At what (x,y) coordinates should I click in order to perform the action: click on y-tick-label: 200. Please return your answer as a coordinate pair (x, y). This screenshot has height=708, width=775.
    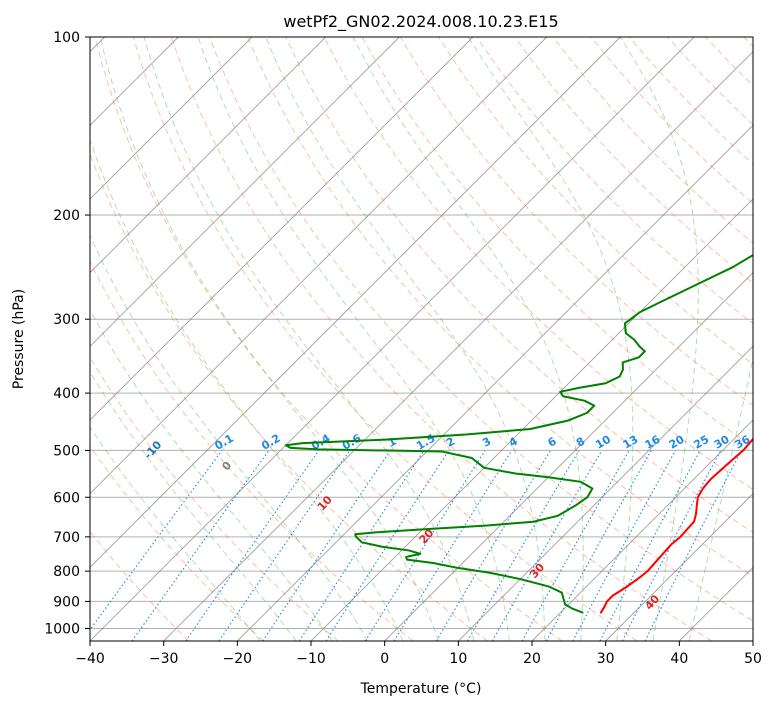
    Looking at the image, I should click on (66, 216).